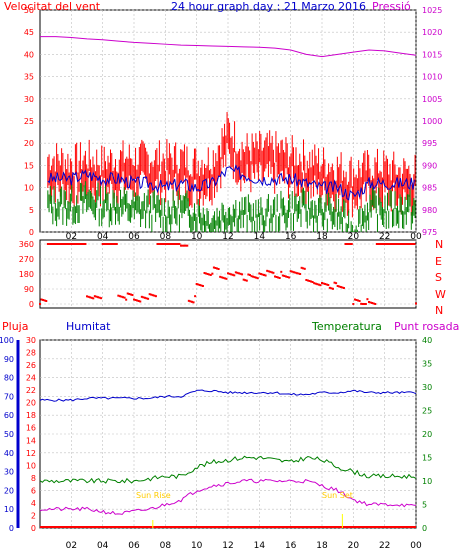 The image size is (462, 555). I want to click on humidity-tick-label: 40, so click(9, 453).